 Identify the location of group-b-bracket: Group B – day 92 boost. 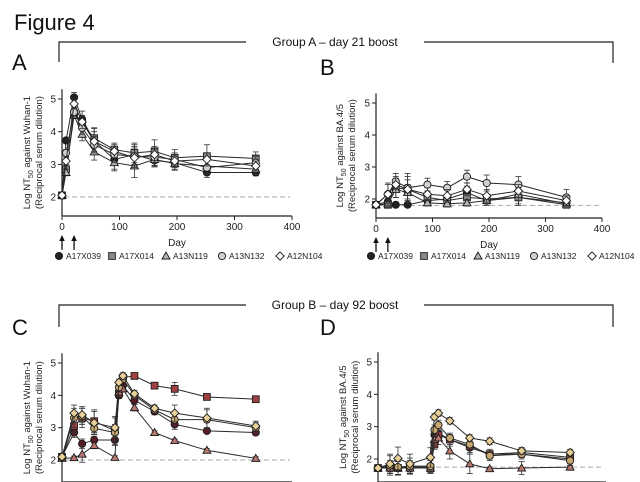
(336, 312).